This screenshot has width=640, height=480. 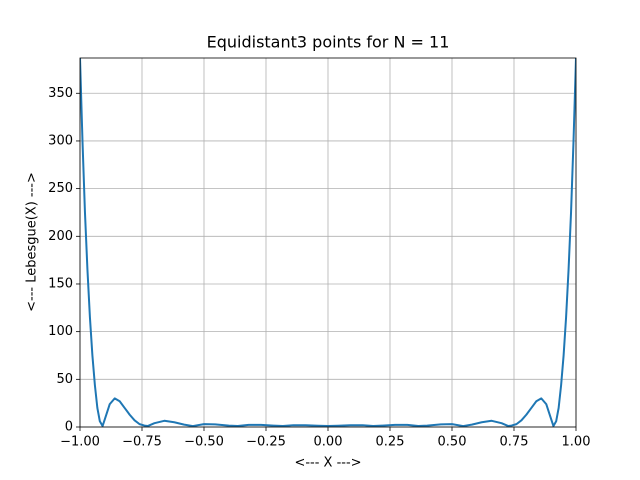 I want to click on x-tick-label: −0.50, so click(x=204, y=442).